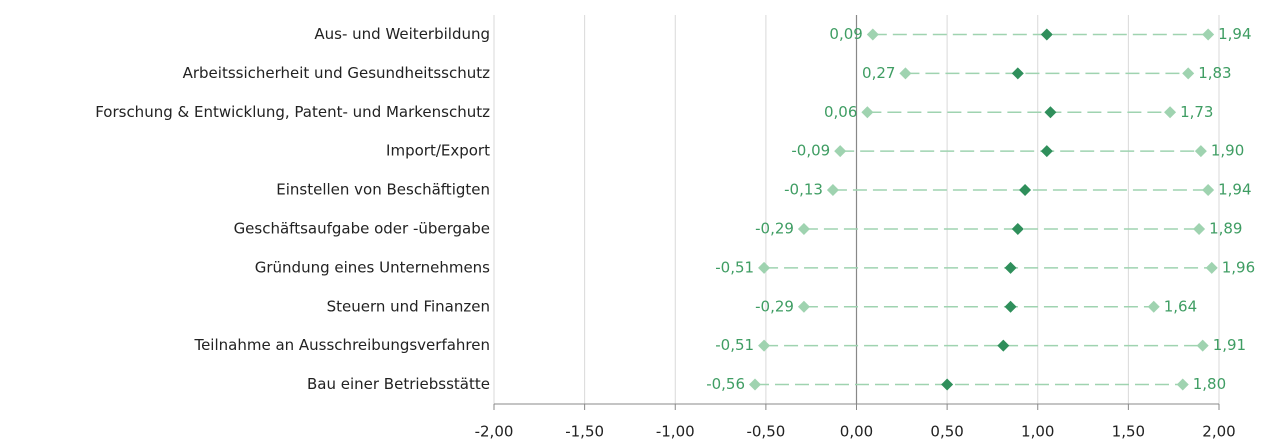 Image resolution: width=1278 pixels, height=445 pixels. I want to click on data-label: -0,09, so click(810, 151).